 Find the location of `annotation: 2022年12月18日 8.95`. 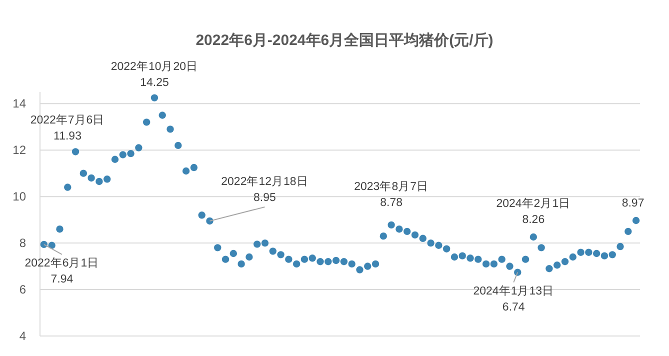

annotation: 2022年12月18日 8.95 is located at coordinates (264, 189).